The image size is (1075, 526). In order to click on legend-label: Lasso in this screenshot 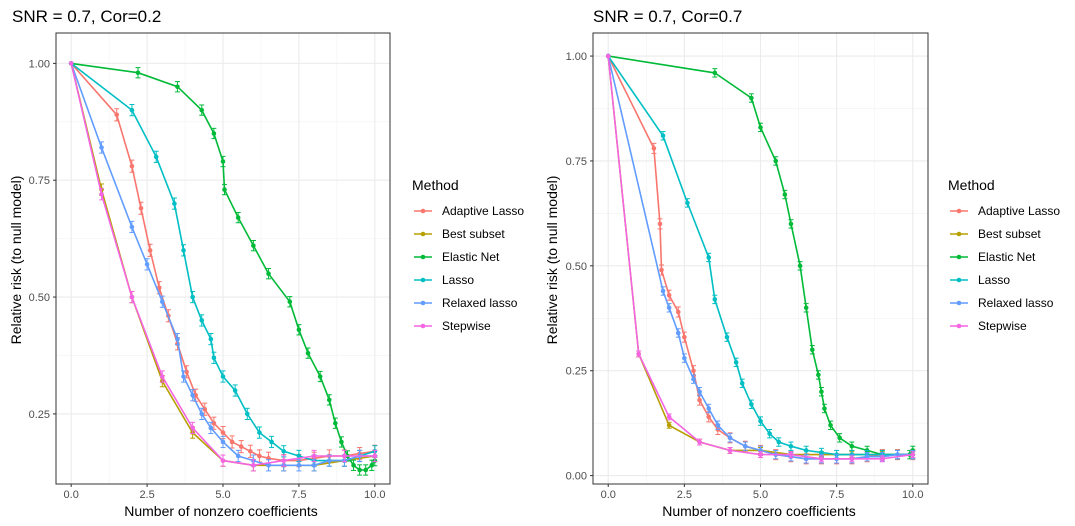, I will do `click(994, 280)`.